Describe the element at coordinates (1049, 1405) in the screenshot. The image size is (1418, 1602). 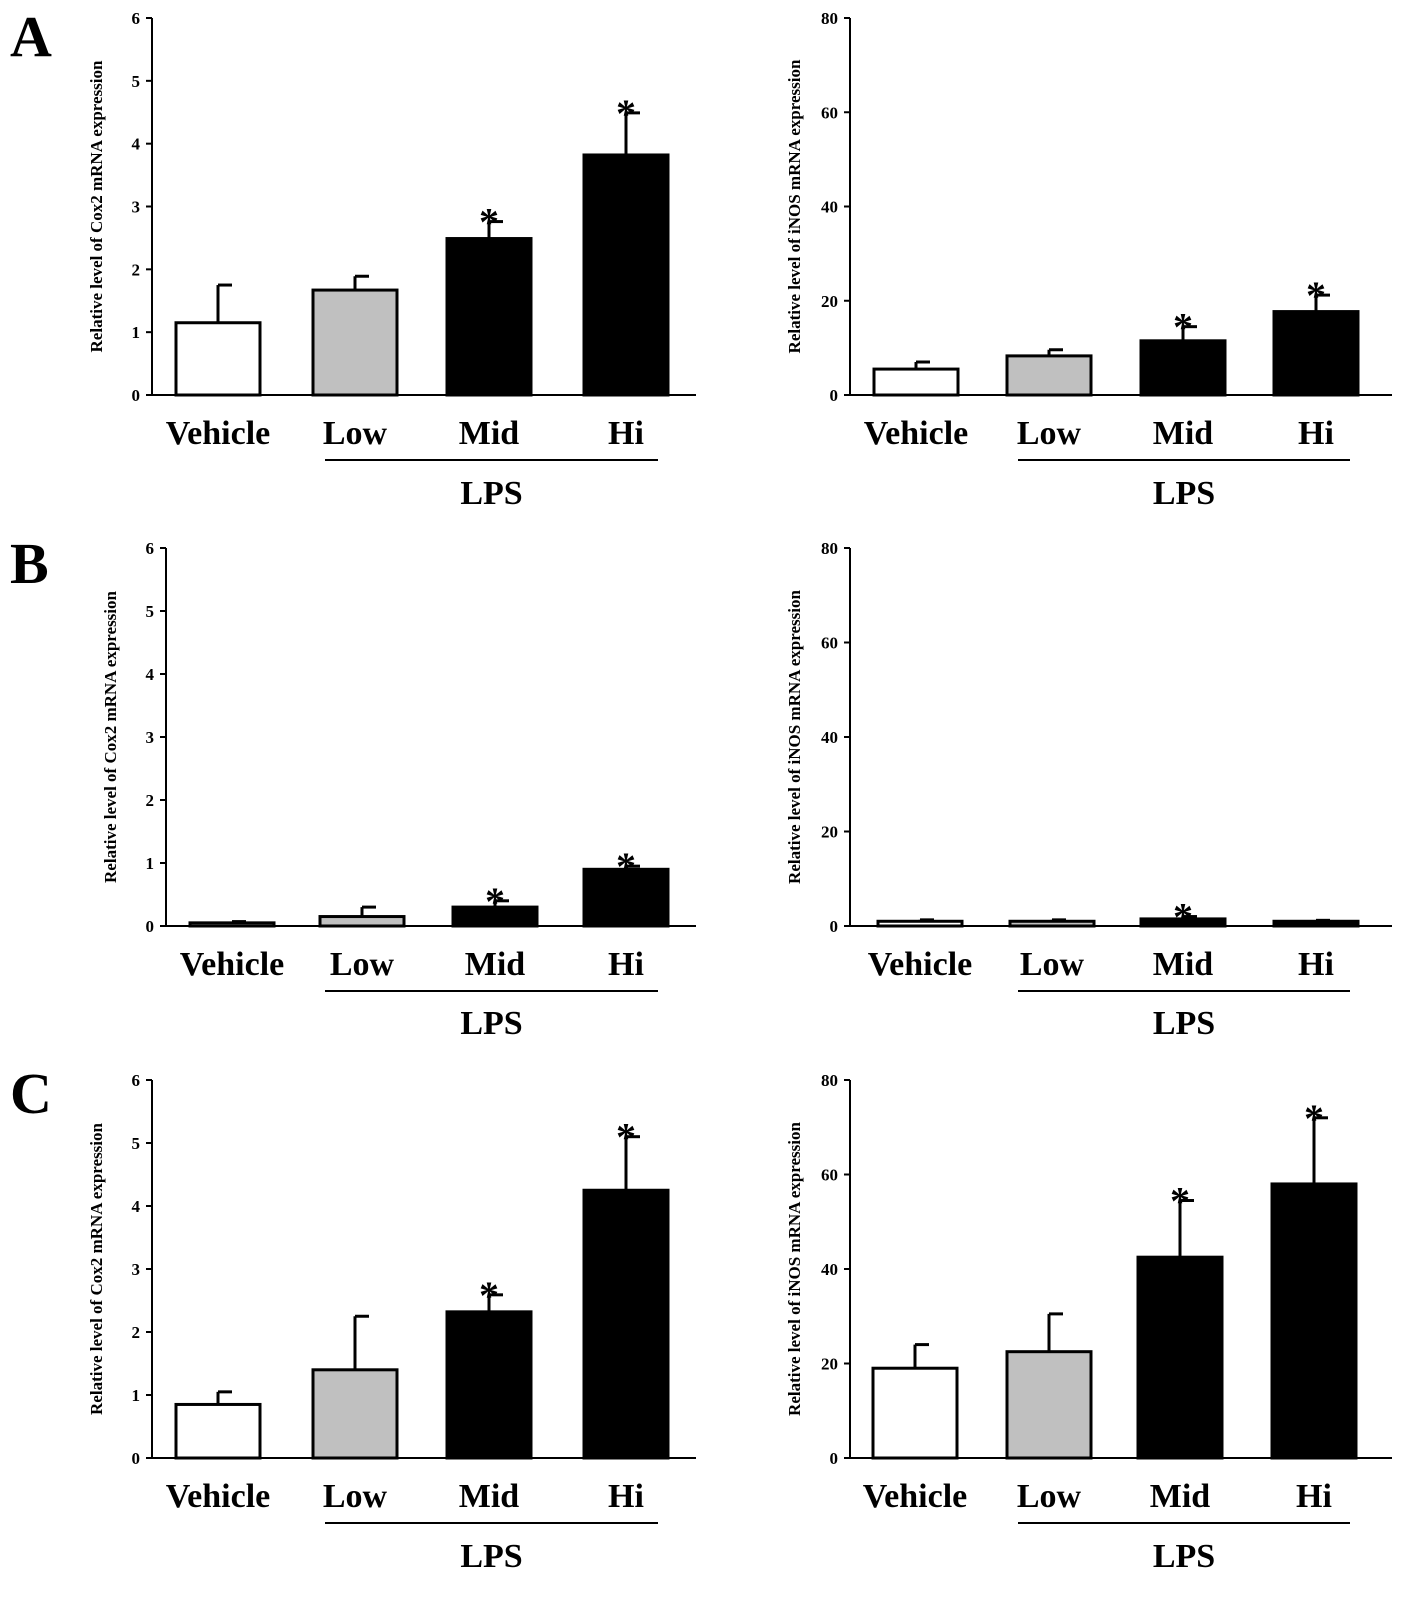
I see `chart-6-bar-low` at that location.